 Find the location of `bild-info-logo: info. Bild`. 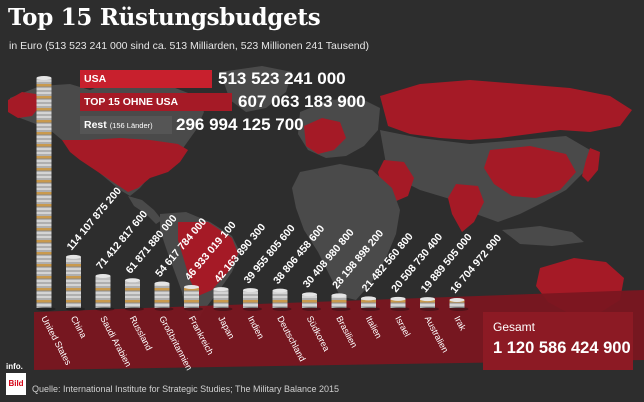

bild-info-logo: info. Bild is located at coordinates (17, 380).